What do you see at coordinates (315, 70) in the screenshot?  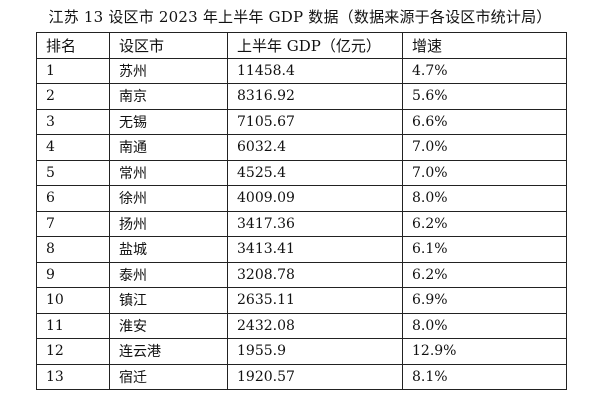 I see `gdp-cell: 11458.4` at bounding box center [315, 70].